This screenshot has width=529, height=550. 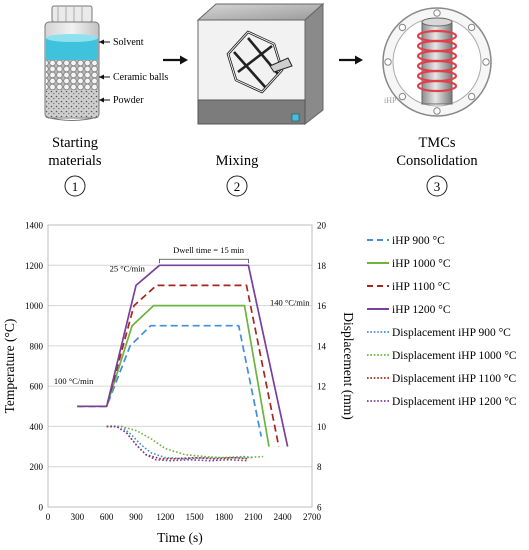 I want to click on y2-tick-label: 10, so click(x=322, y=427).